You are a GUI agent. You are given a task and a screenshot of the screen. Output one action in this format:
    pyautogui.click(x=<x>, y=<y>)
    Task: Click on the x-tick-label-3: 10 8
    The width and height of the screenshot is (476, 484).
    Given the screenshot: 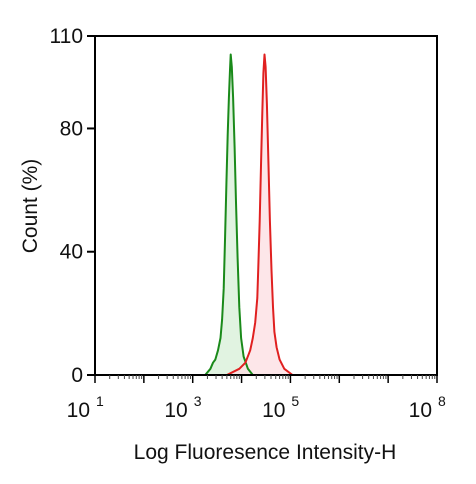 What is the action you would take?
    pyautogui.click(x=427, y=407)
    